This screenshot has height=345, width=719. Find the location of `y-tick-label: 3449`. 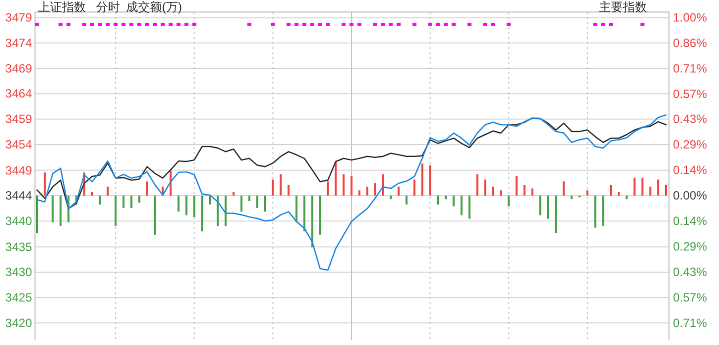

y-tick-label: 3449 is located at coordinates (18, 170).